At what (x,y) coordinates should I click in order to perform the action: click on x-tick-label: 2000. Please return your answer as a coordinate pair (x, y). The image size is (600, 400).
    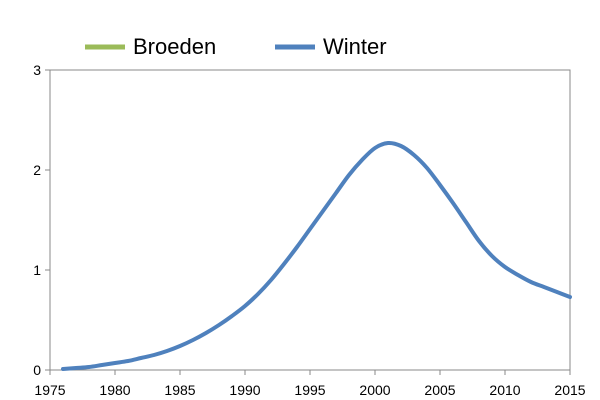
    Looking at the image, I should click on (374, 390).